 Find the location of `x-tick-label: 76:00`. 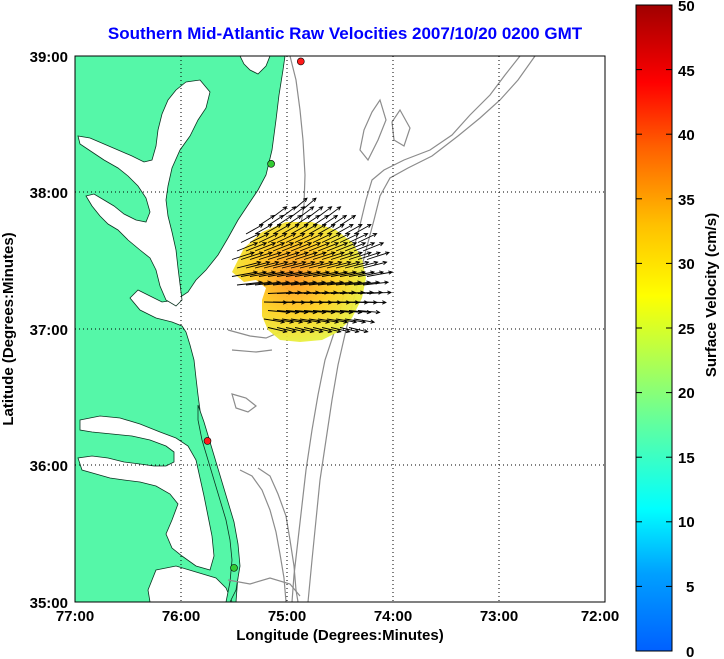

x-tick-label: 76:00 is located at coordinates (181, 616).